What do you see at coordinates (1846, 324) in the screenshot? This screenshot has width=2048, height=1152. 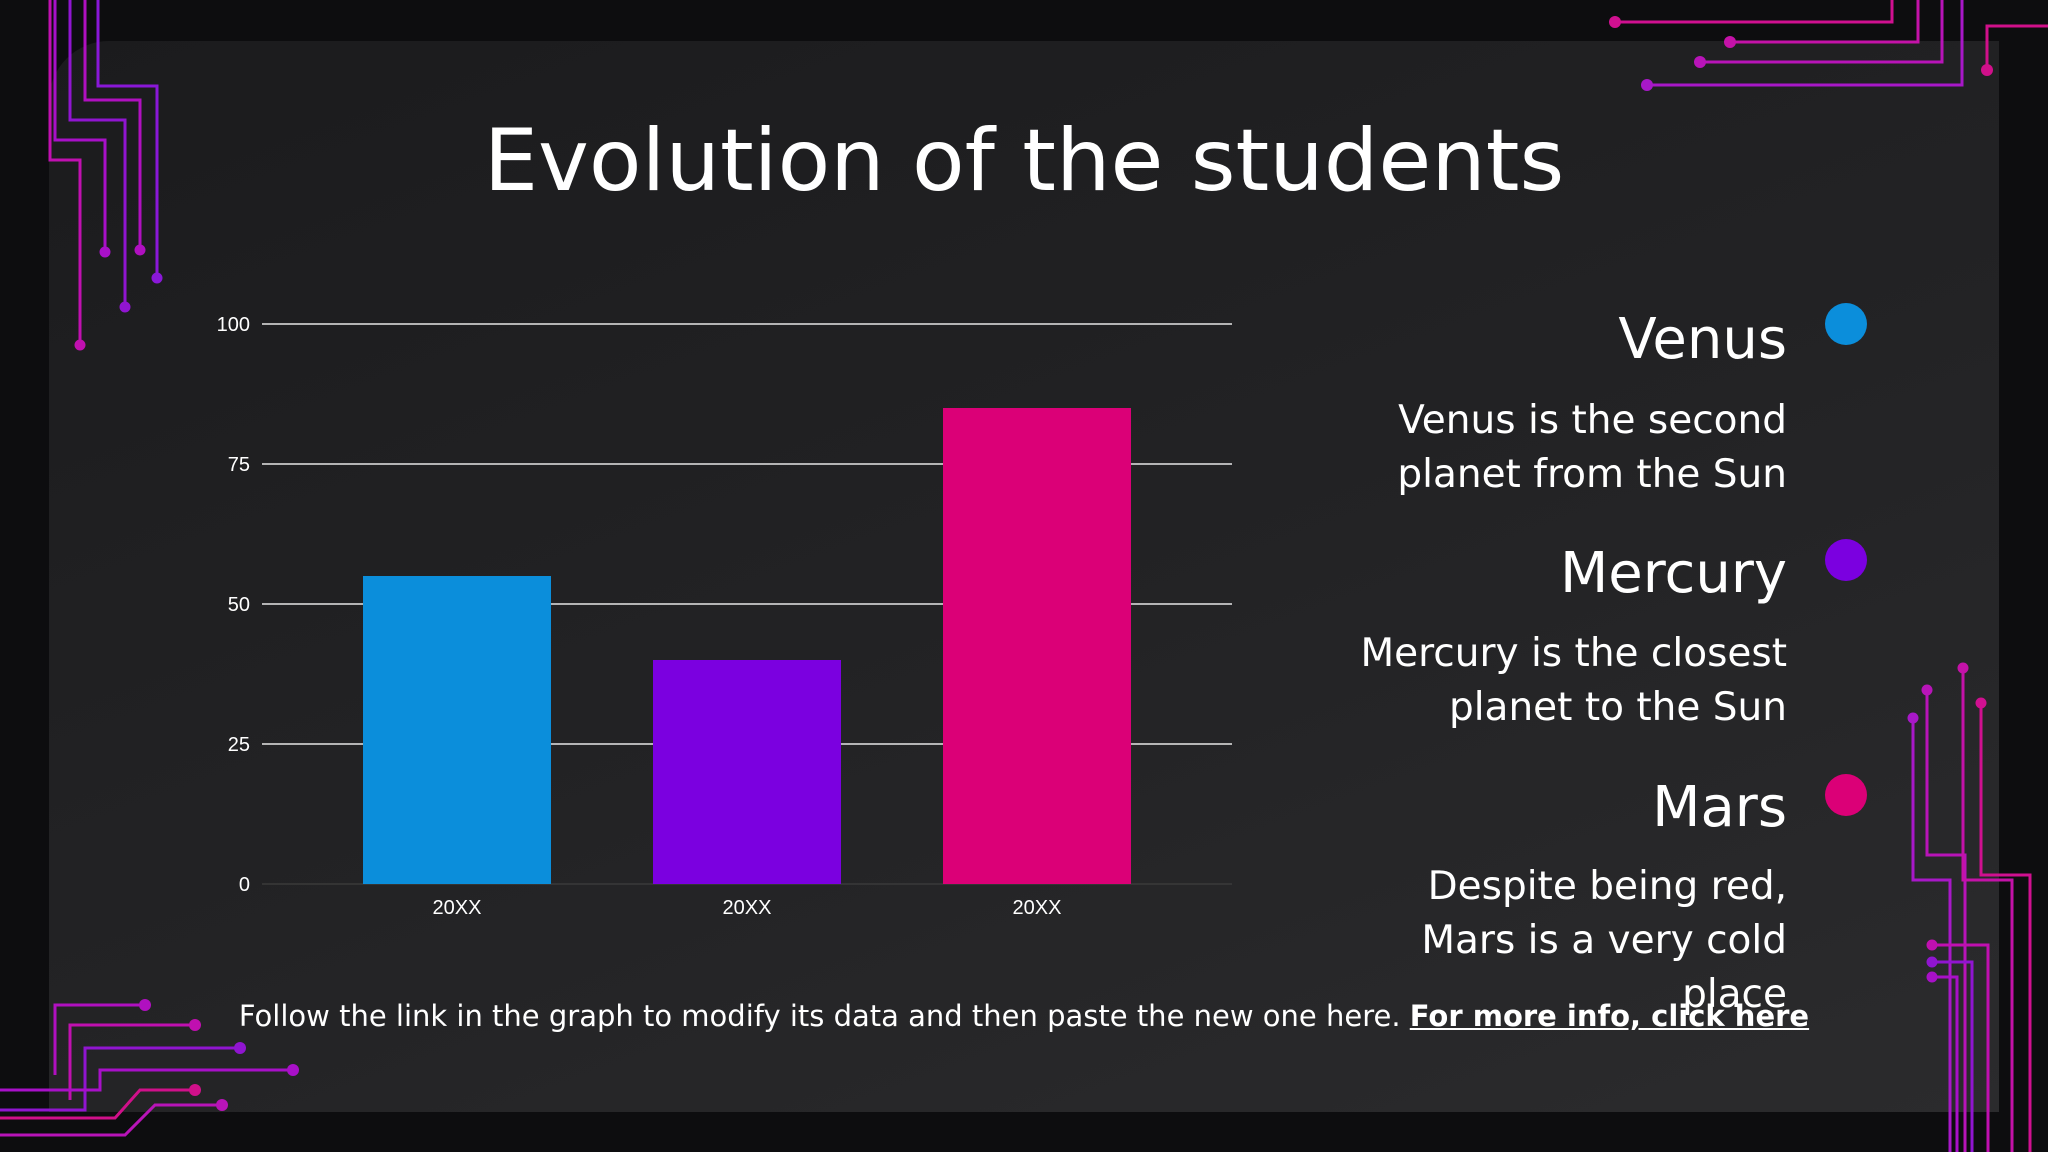 I see `venus-dot-icon` at bounding box center [1846, 324].